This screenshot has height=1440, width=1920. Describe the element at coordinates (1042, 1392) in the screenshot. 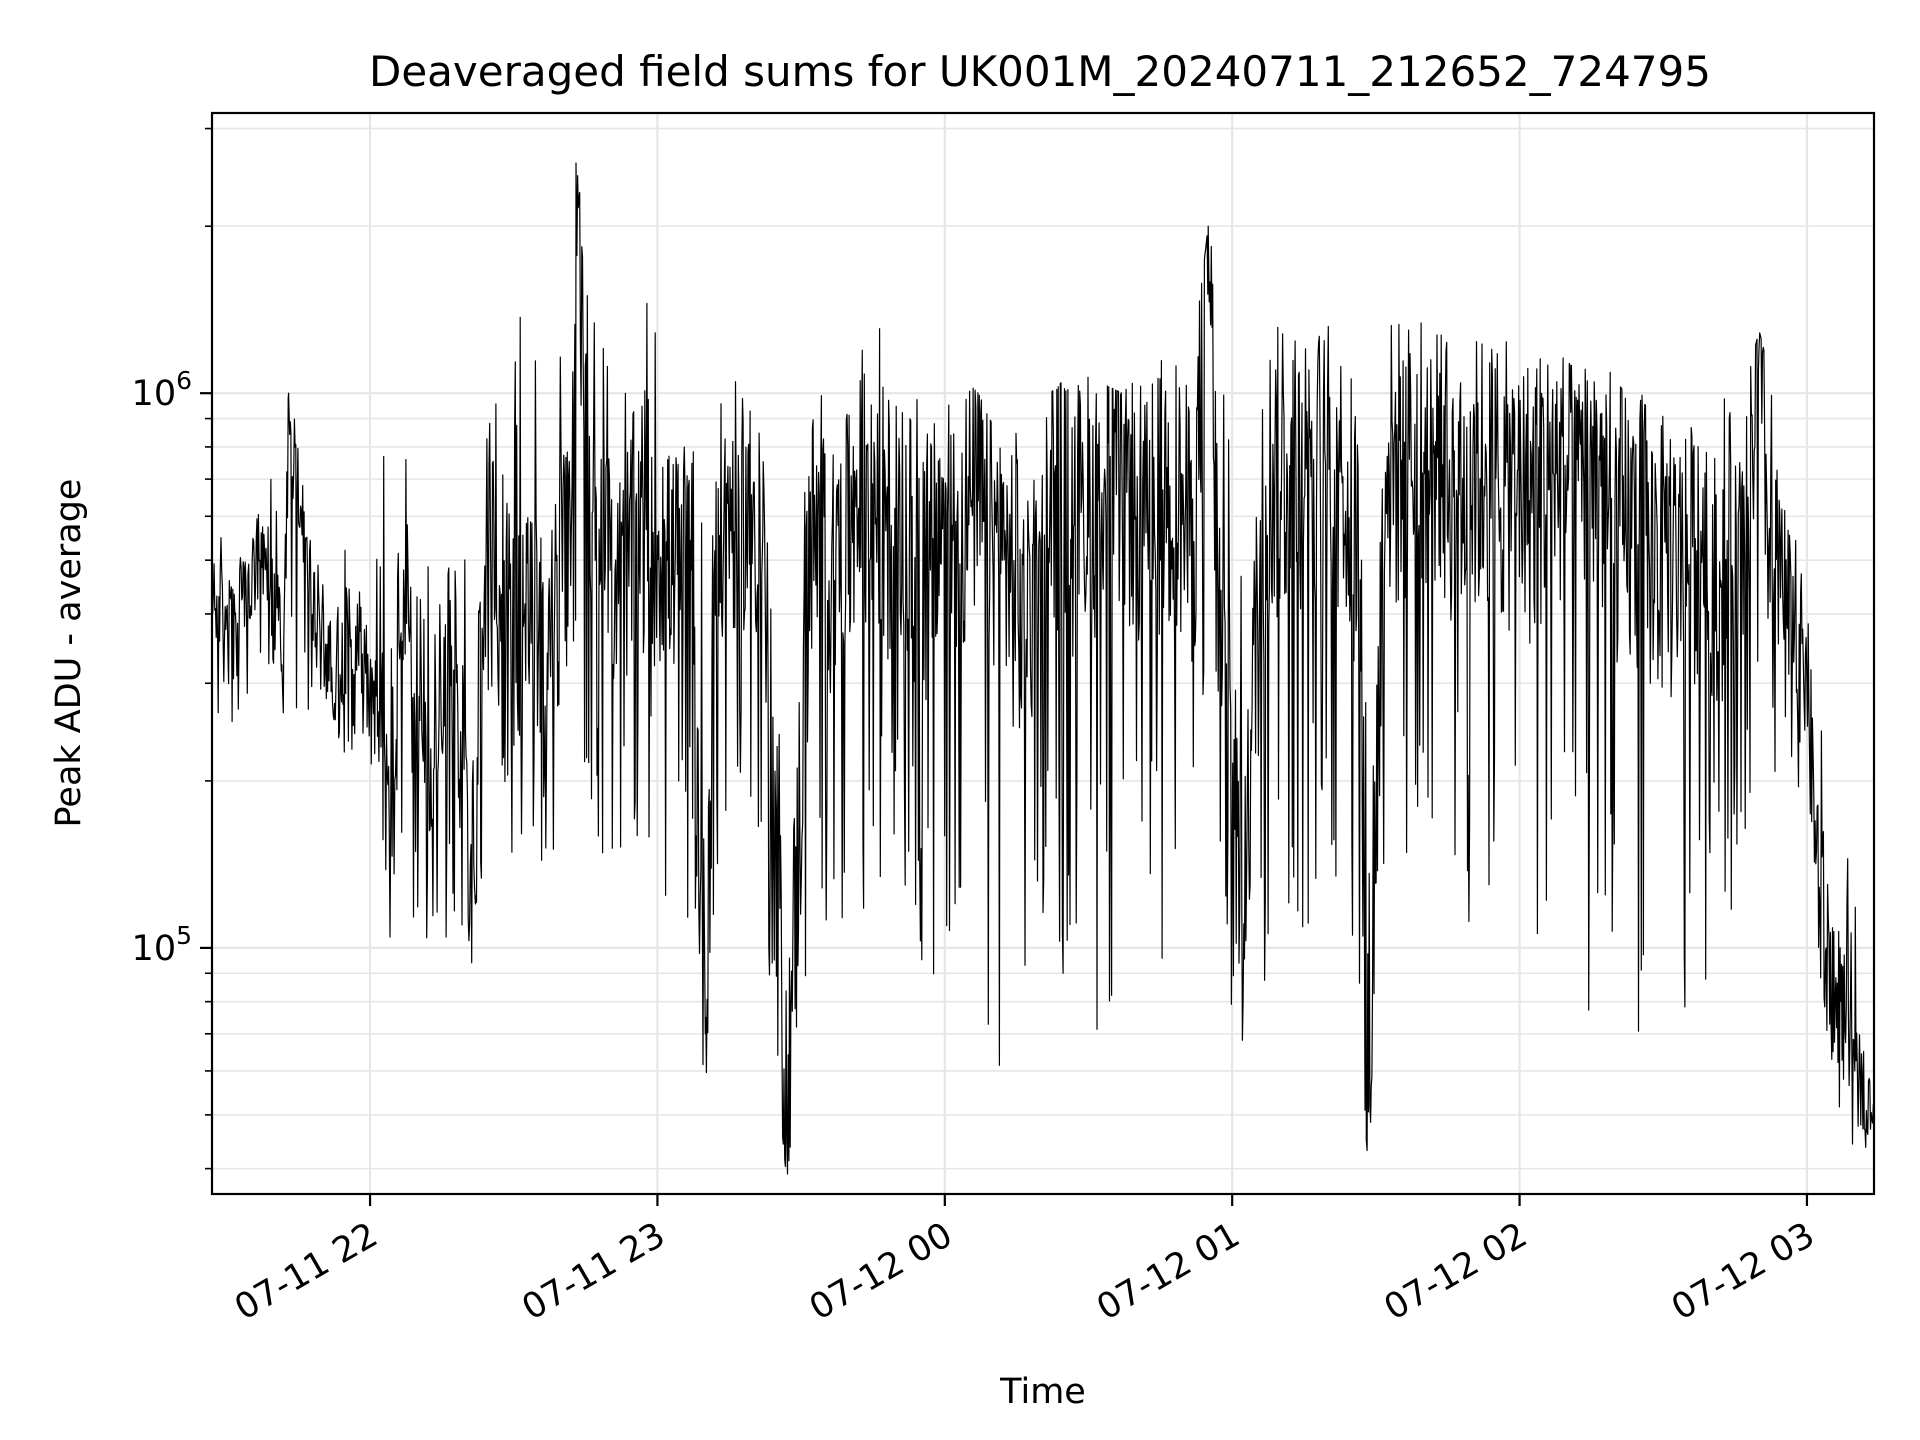

I see `x-axis-label: Time` at that location.